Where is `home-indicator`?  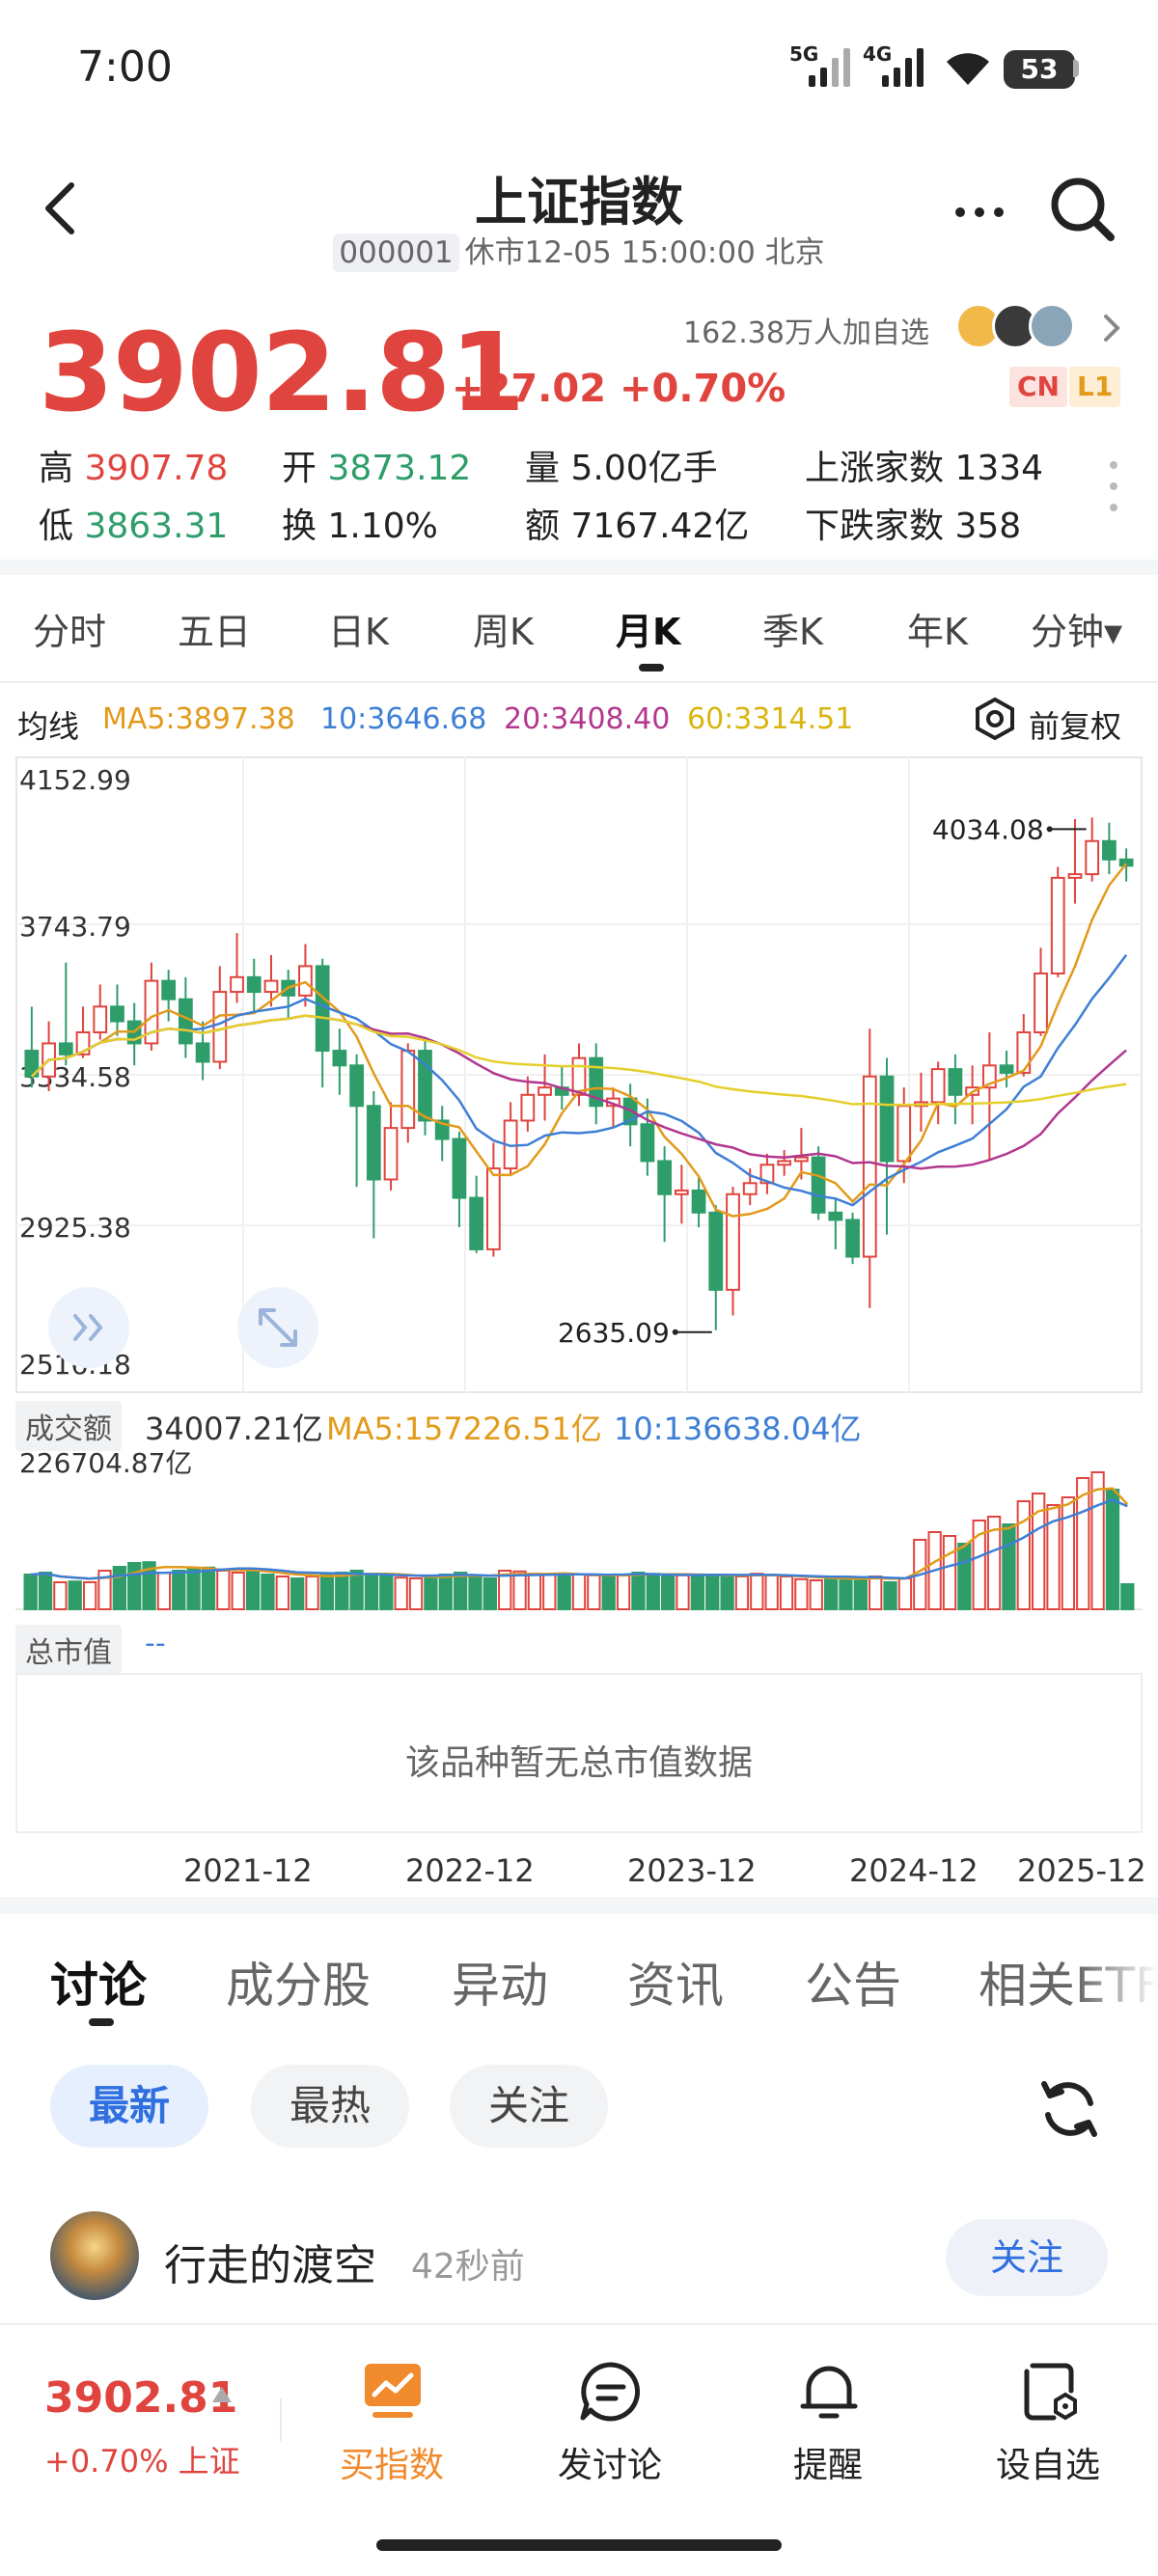 home-indicator is located at coordinates (579, 2545).